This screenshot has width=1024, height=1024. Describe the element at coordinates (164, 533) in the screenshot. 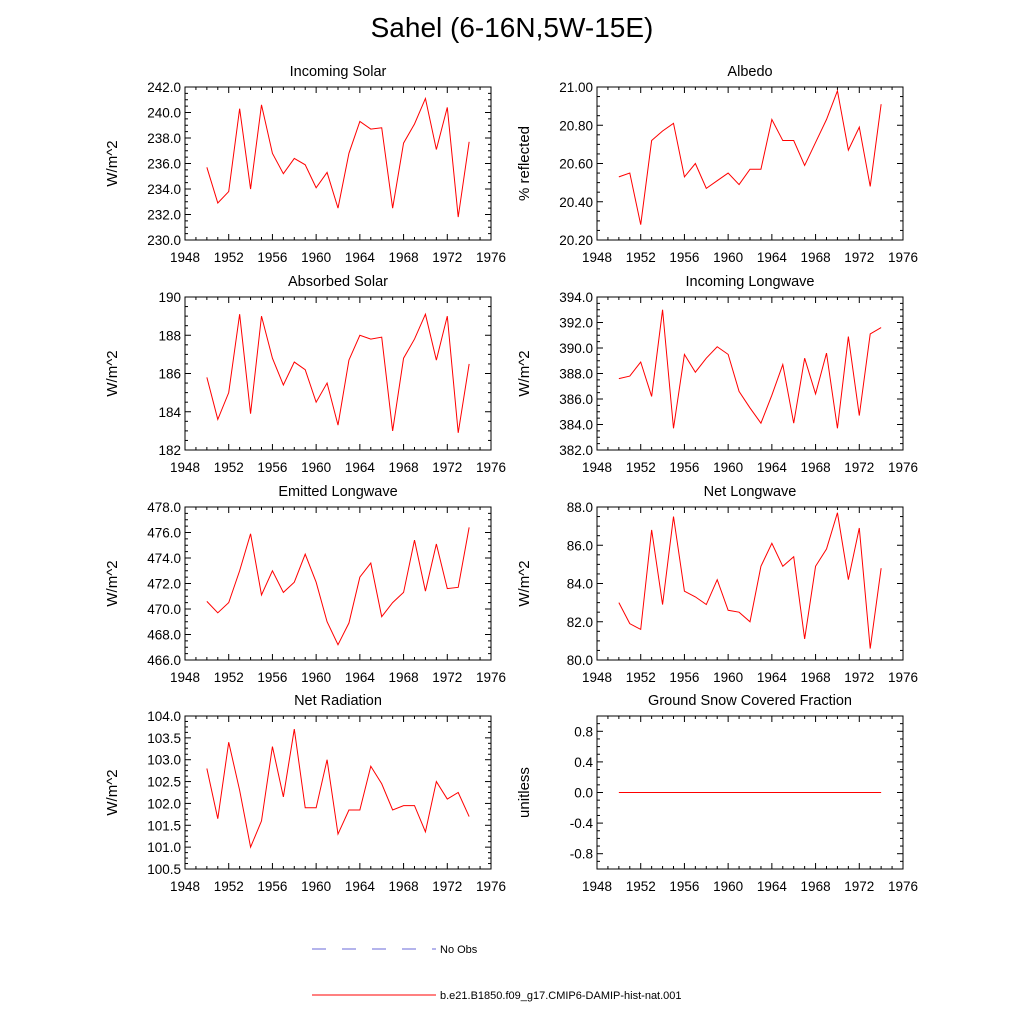

I see `y-tick-label: 476.0` at that location.